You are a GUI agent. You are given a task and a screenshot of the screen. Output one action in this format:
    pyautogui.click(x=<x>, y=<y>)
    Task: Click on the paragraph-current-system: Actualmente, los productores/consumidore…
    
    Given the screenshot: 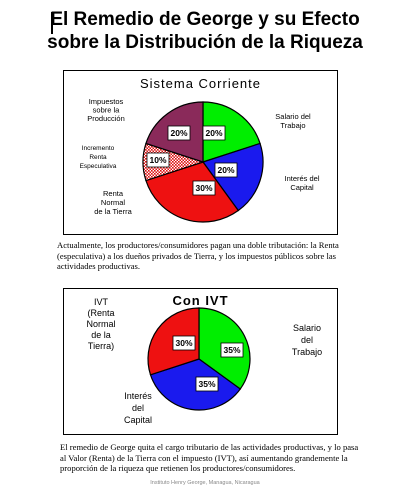 What is the action you would take?
    pyautogui.click(x=198, y=255)
    